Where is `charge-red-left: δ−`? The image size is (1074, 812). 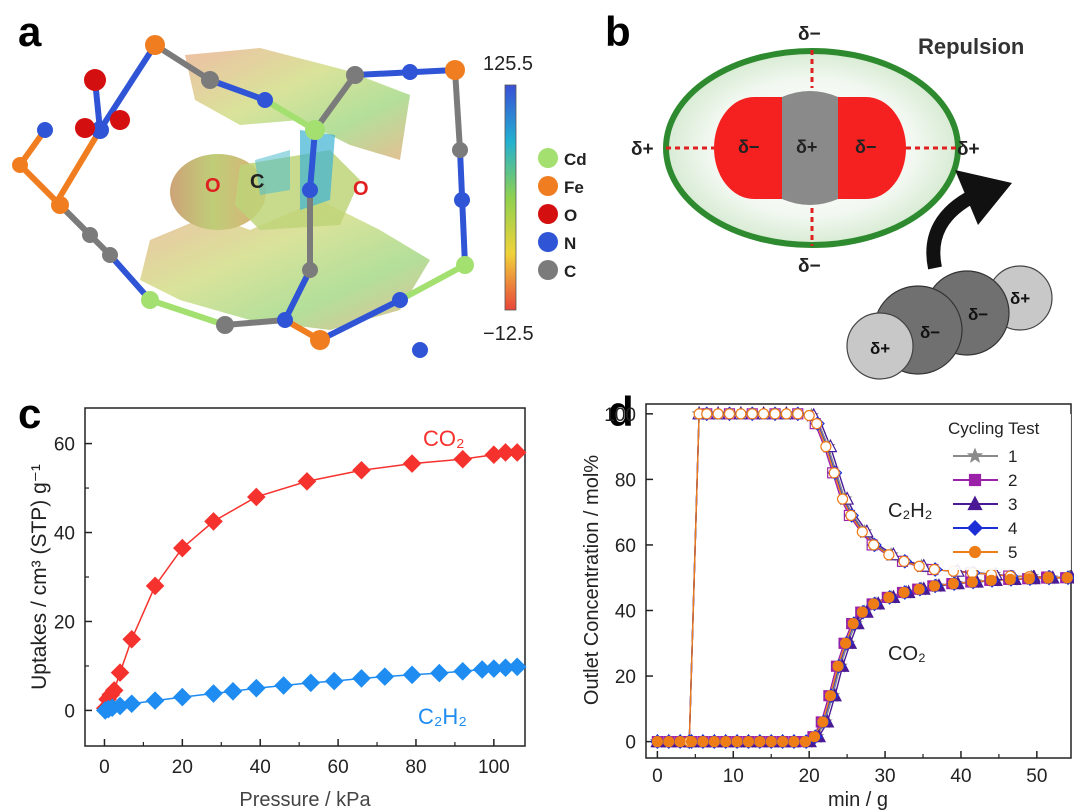 charge-red-left: δ− is located at coordinates (748, 147).